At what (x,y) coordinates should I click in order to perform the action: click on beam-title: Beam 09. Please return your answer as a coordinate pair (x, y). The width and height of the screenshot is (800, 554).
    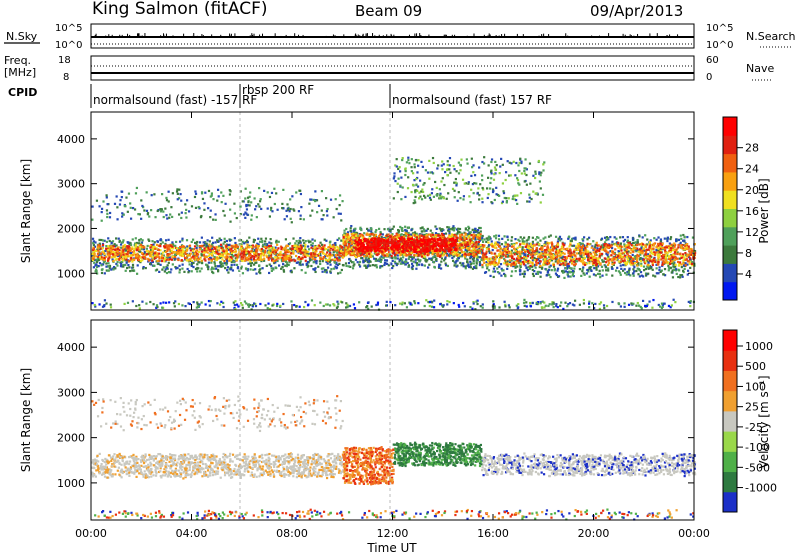
    Looking at the image, I should click on (388, 11).